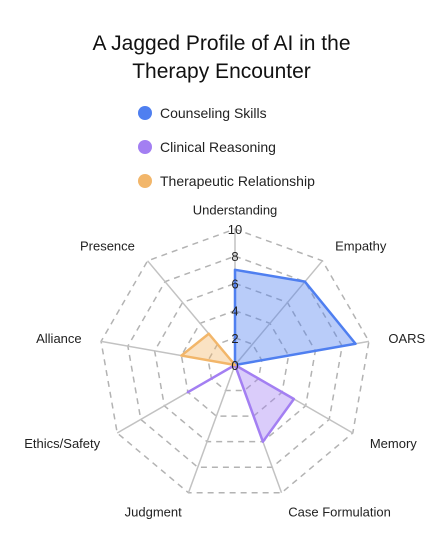 This screenshot has height=542, width=443. What do you see at coordinates (145, 113) in the screenshot?
I see `legend-swatch-counseling-skills` at bounding box center [145, 113].